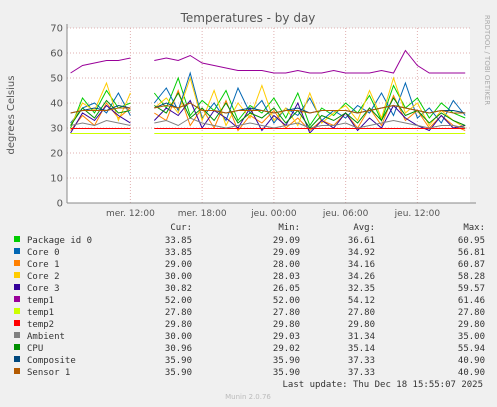 The width and height of the screenshot is (497, 407). Describe the element at coordinates (471, 241) in the screenshot. I see `legend-stat: 60.95` at that location.